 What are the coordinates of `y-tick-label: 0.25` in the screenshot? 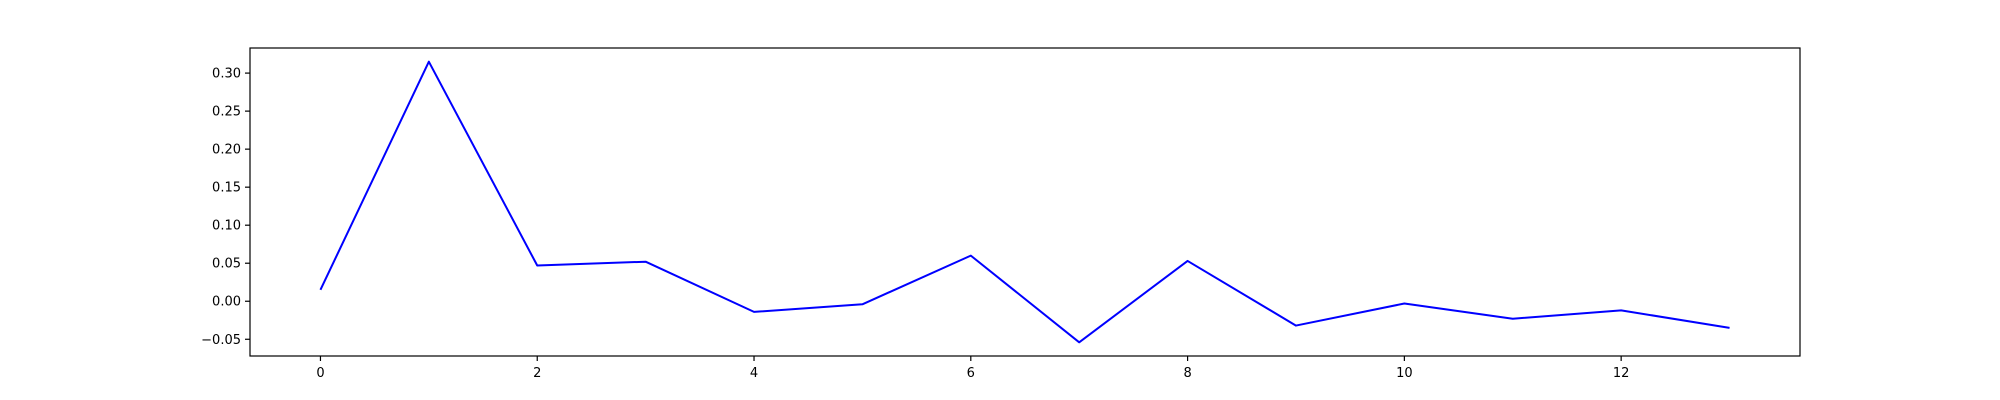 It's located at (226, 112).